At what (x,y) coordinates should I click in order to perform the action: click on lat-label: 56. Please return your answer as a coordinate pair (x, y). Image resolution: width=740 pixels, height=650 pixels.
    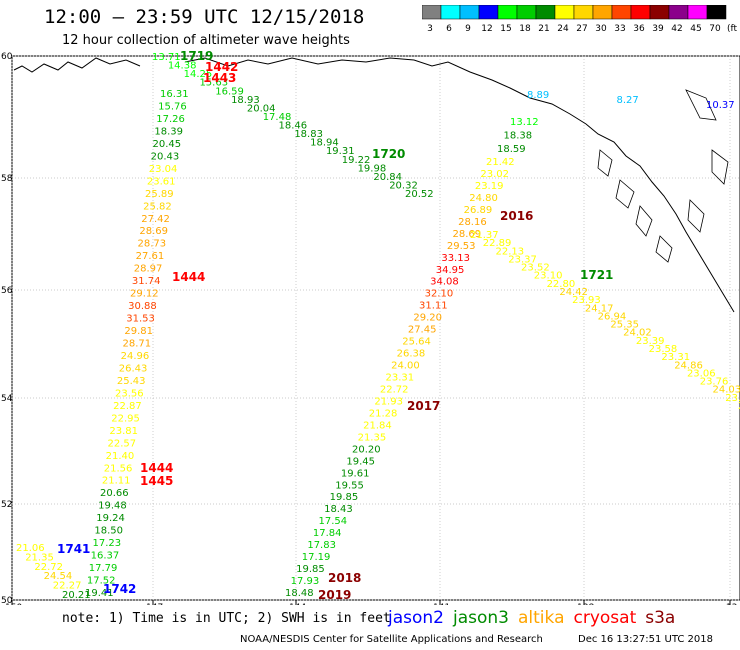
    Looking at the image, I should click on (7, 291).